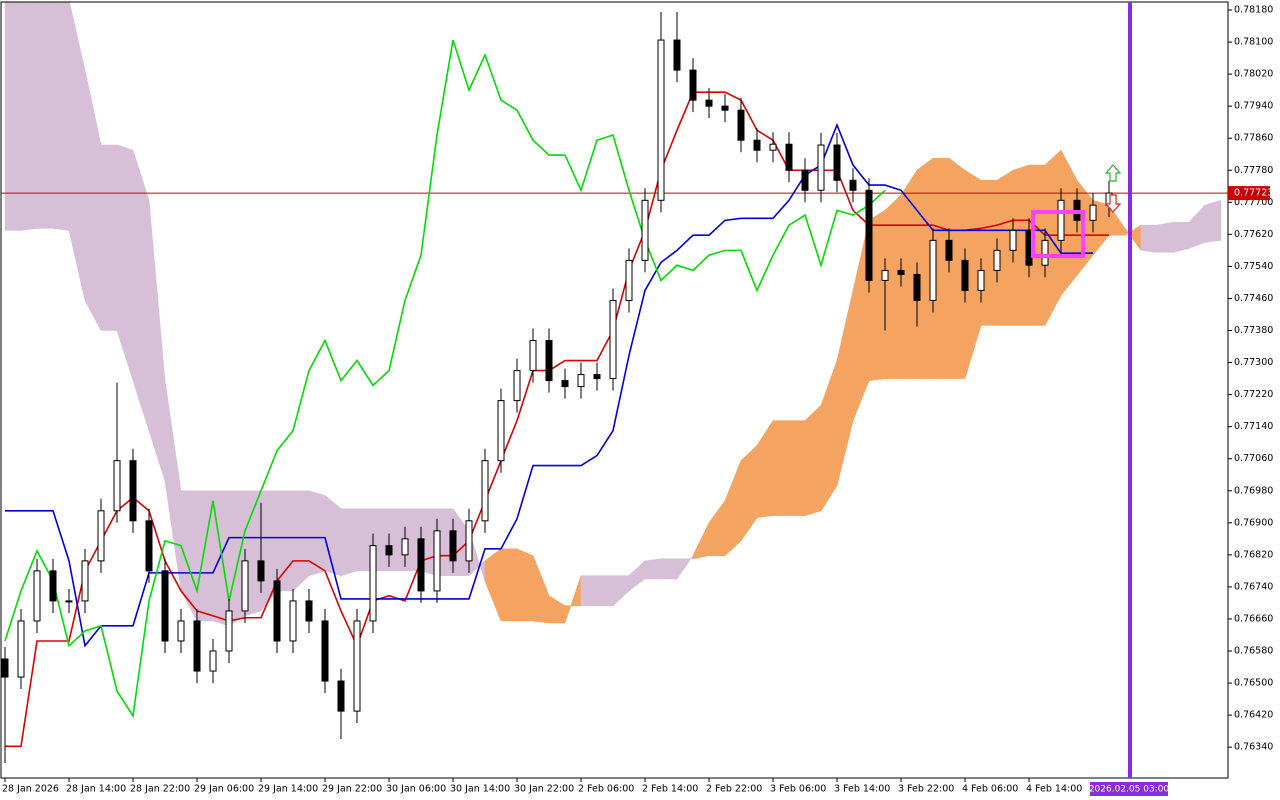  I want to click on overlay, so click(1076, 211).